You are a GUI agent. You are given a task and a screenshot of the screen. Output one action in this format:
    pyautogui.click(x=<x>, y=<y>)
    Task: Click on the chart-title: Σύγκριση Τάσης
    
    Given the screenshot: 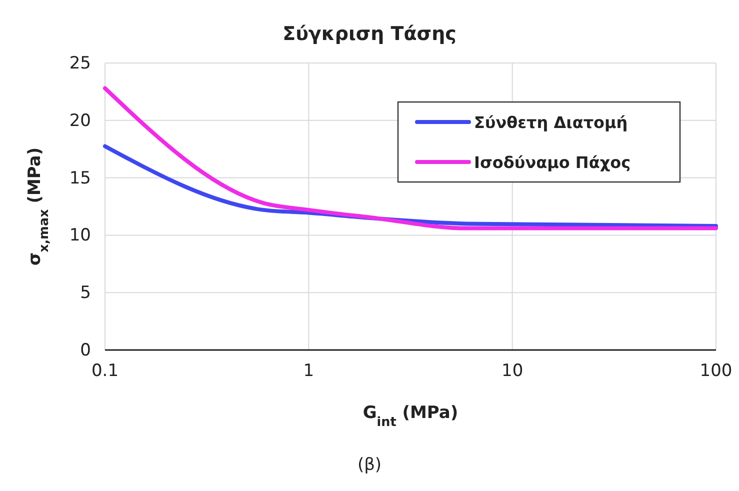 What is the action you would take?
    pyautogui.click(x=369, y=34)
    